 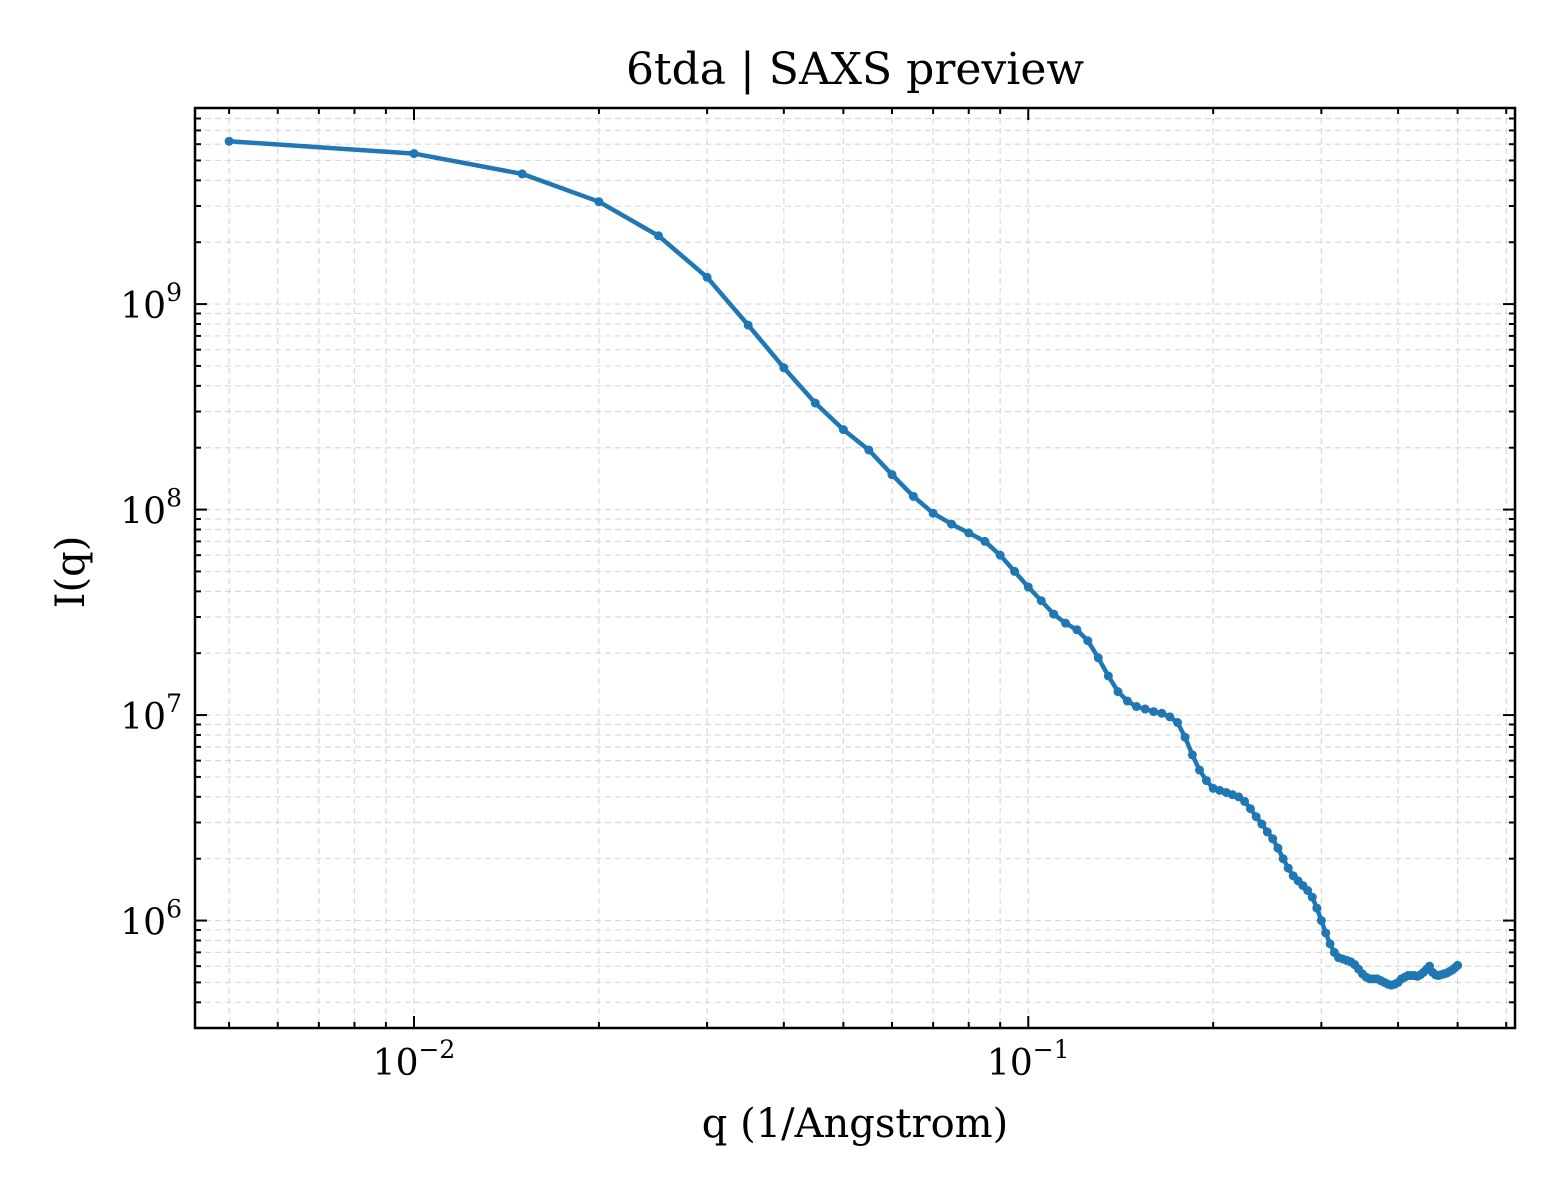 What do you see at coordinates (71, 572) in the screenshot?
I see `y-axis-label: I(q)` at bounding box center [71, 572].